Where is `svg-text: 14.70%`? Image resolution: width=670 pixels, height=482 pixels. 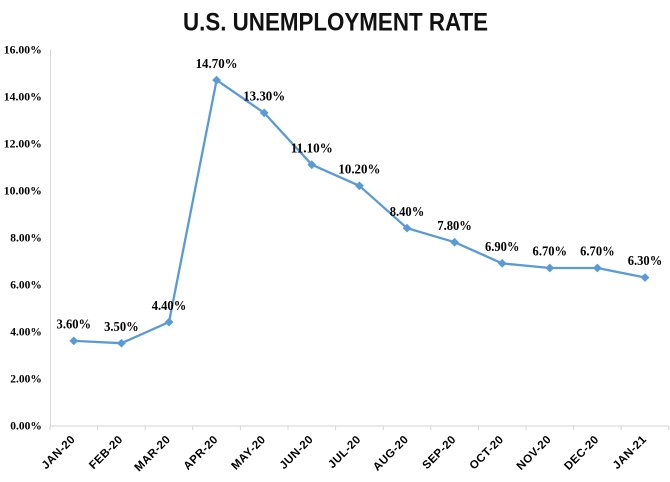 svg-text: 14.70% is located at coordinates (217, 63).